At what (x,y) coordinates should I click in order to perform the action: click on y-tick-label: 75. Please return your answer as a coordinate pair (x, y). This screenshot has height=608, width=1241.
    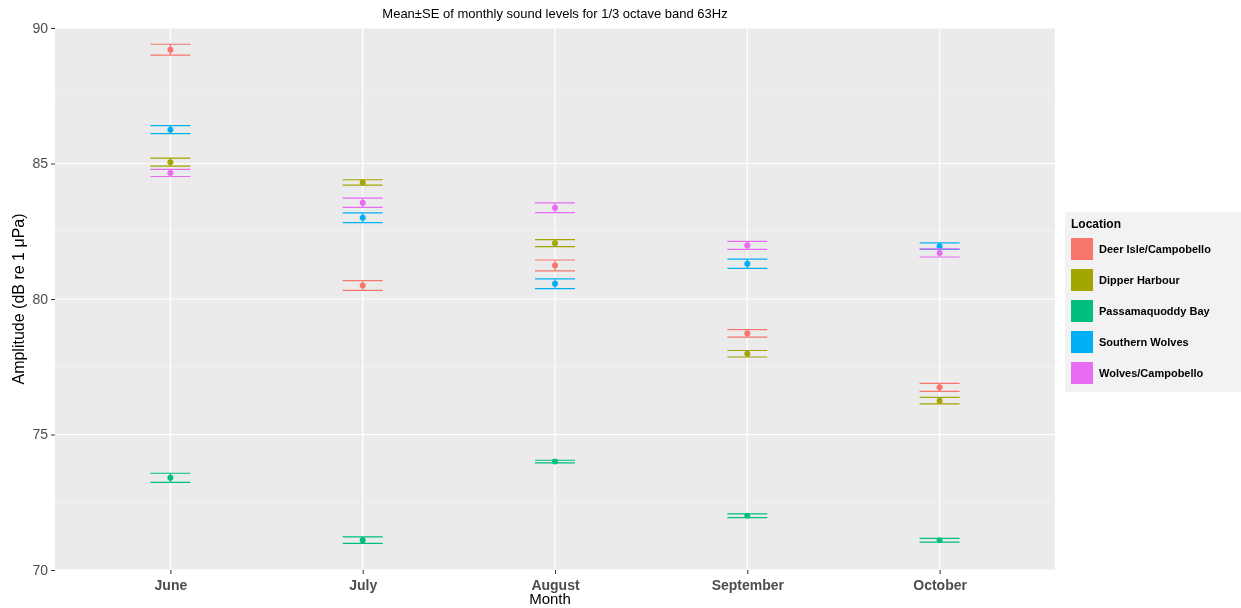
    Looking at the image, I should click on (40, 434).